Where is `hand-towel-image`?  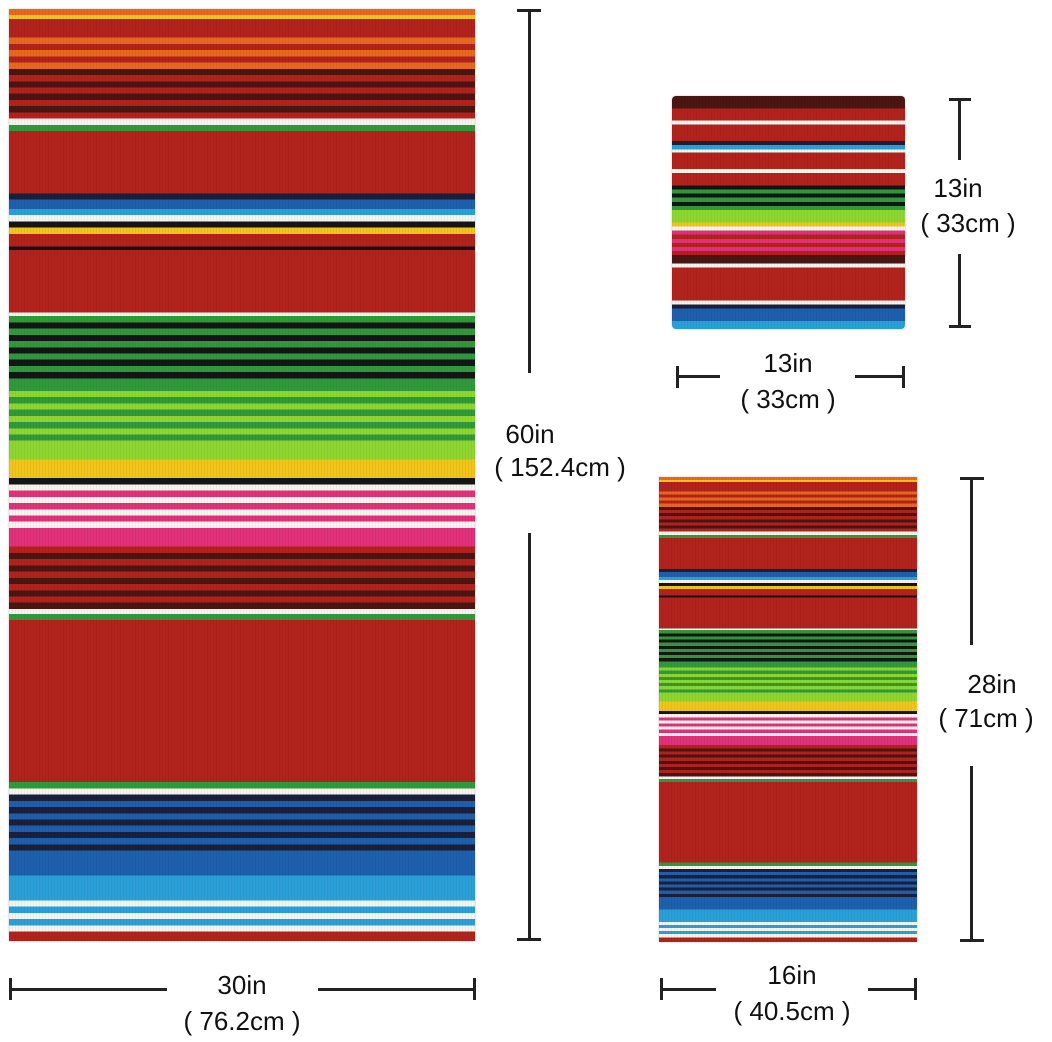 hand-towel-image is located at coordinates (788, 709).